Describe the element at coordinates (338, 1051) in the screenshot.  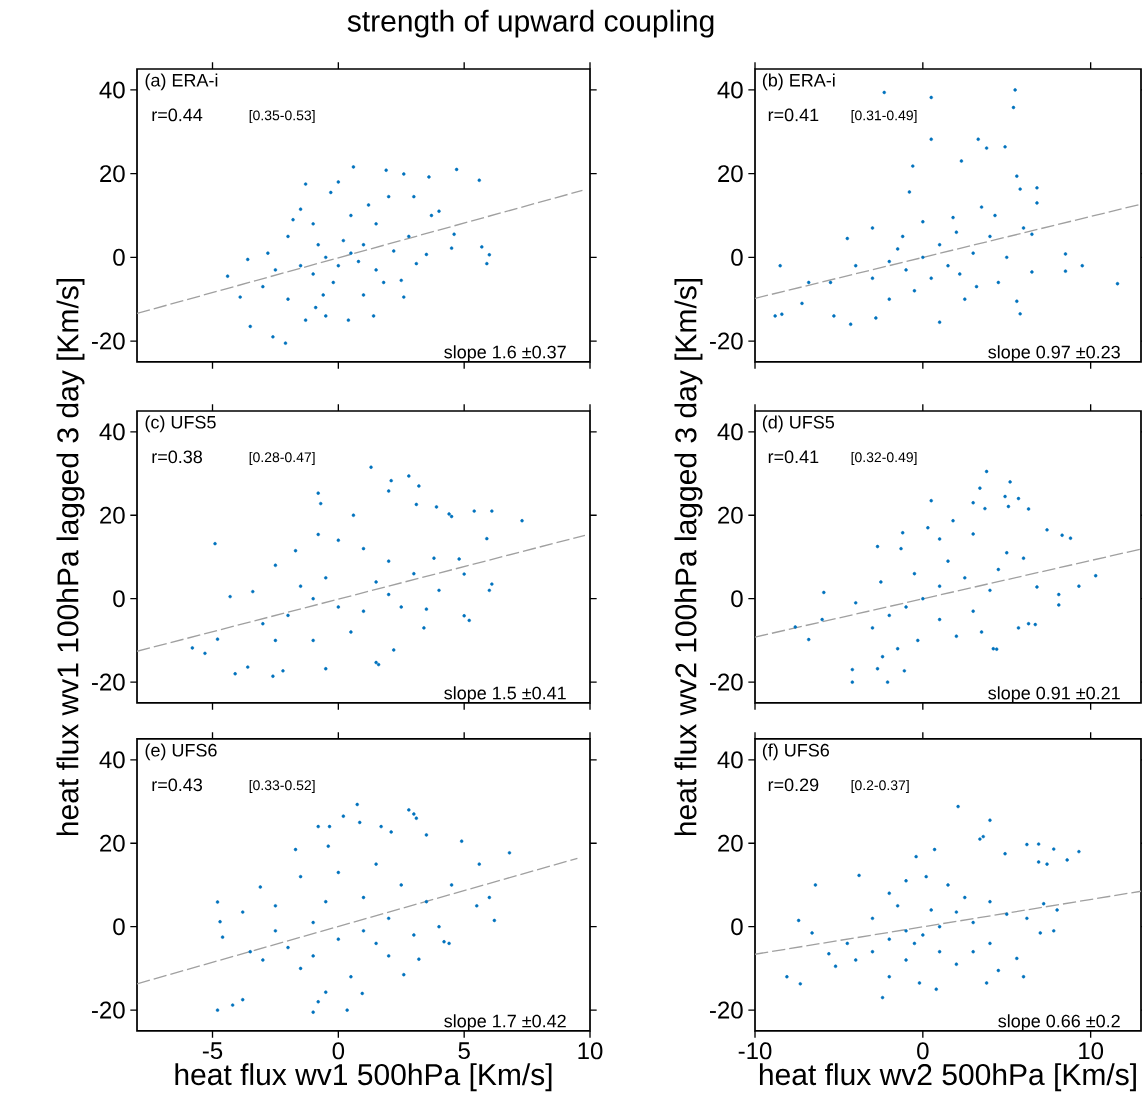
I see `x-tick-label: 0` at that location.